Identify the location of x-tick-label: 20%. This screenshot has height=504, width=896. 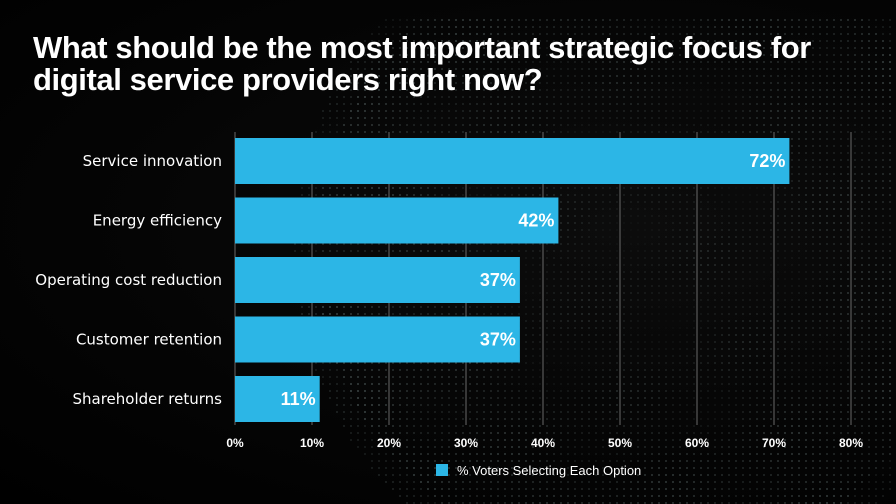
(389, 443).